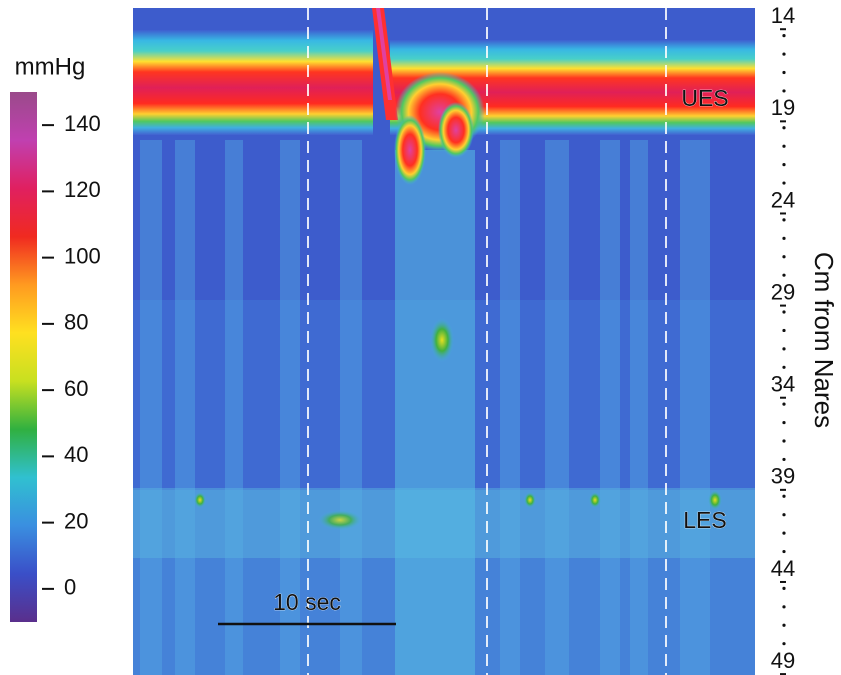  I want to click on ues-label: UES, so click(704, 98).